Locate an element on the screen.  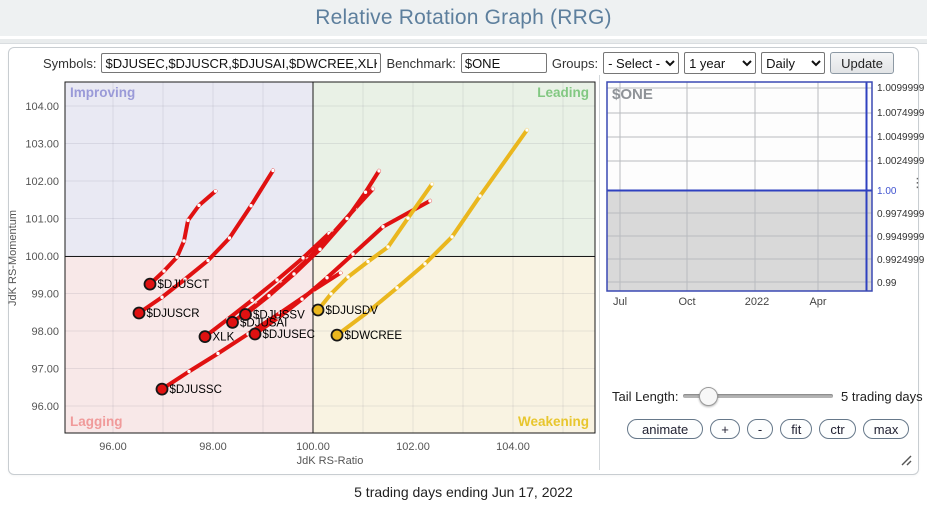
bench-y-tick: 1.0099999 is located at coordinates (901, 88).